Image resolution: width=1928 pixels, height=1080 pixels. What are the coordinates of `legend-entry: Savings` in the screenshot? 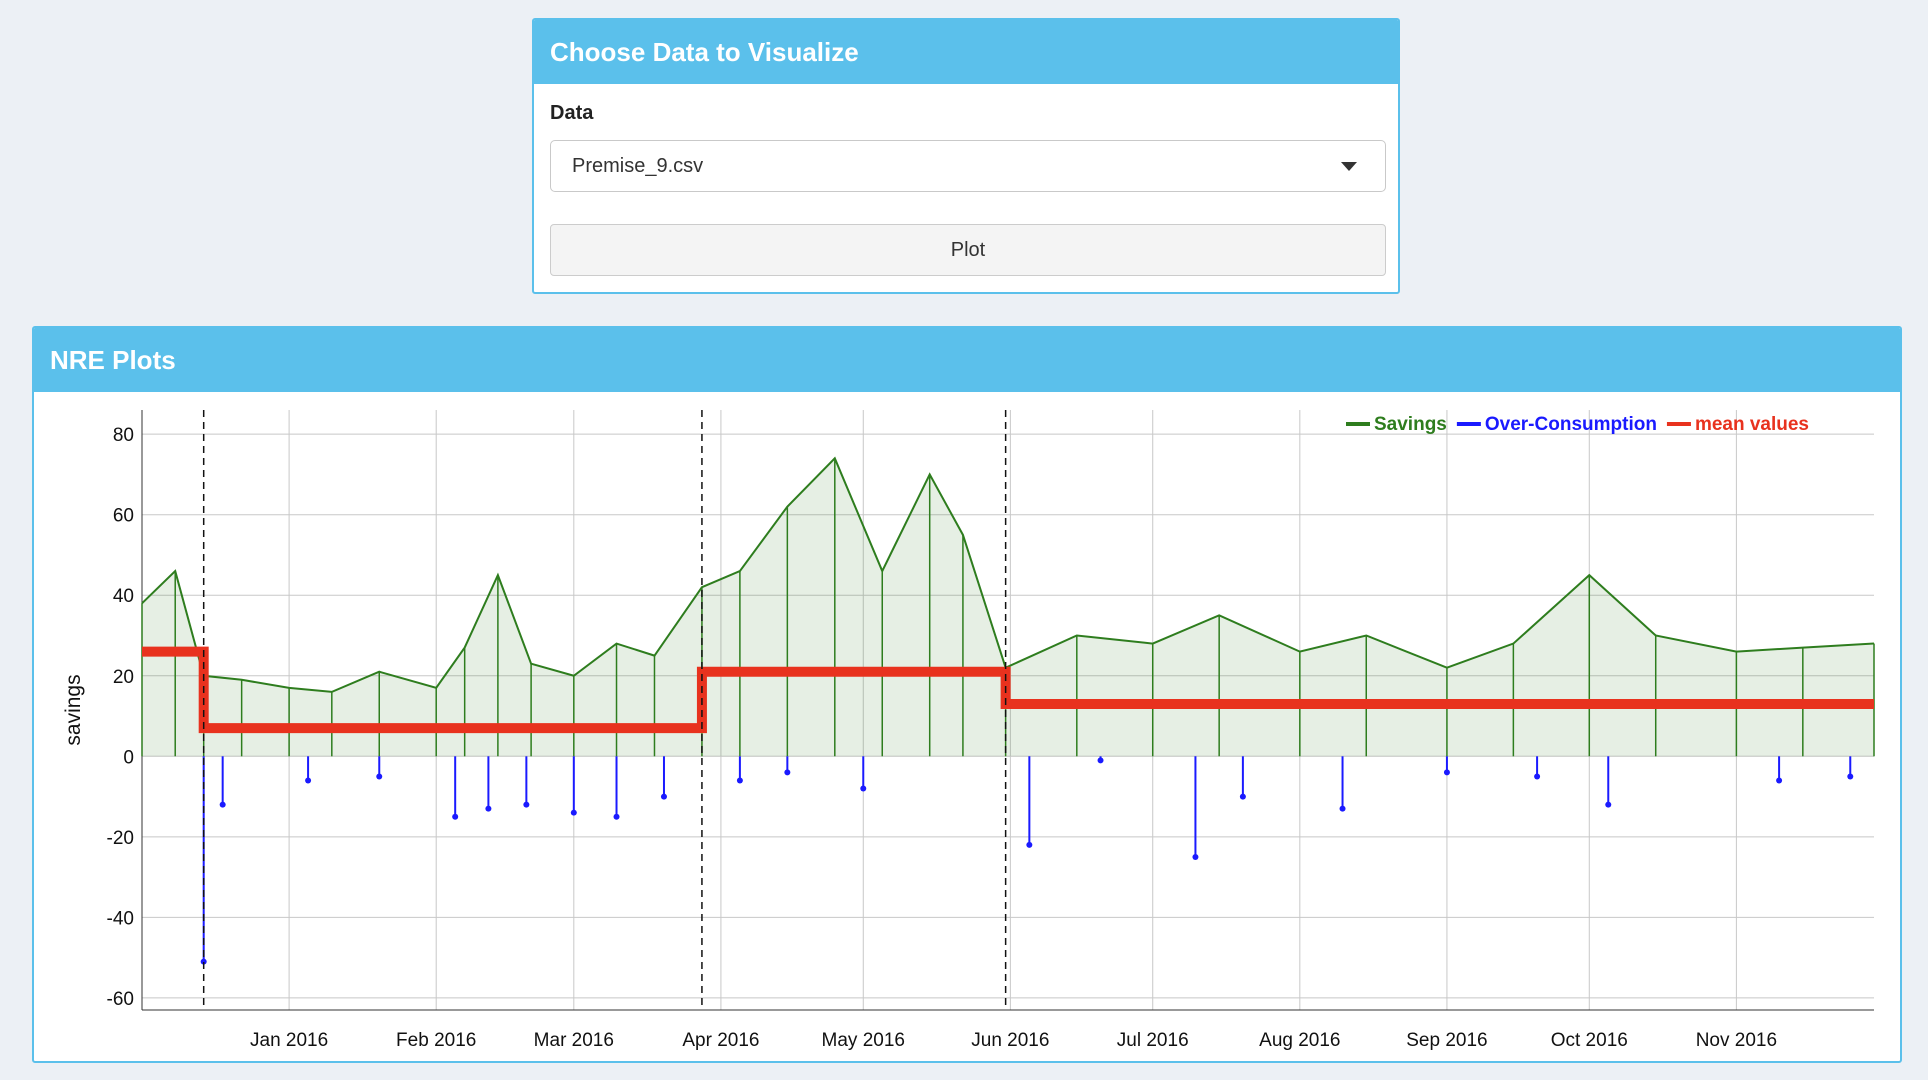 It's located at (1410, 424).